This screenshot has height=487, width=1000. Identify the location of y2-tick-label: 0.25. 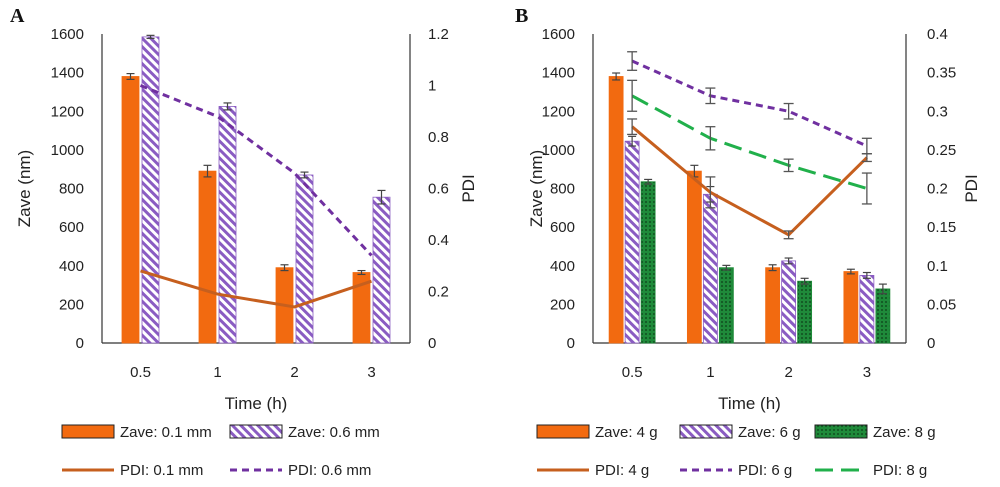
(941, 150).